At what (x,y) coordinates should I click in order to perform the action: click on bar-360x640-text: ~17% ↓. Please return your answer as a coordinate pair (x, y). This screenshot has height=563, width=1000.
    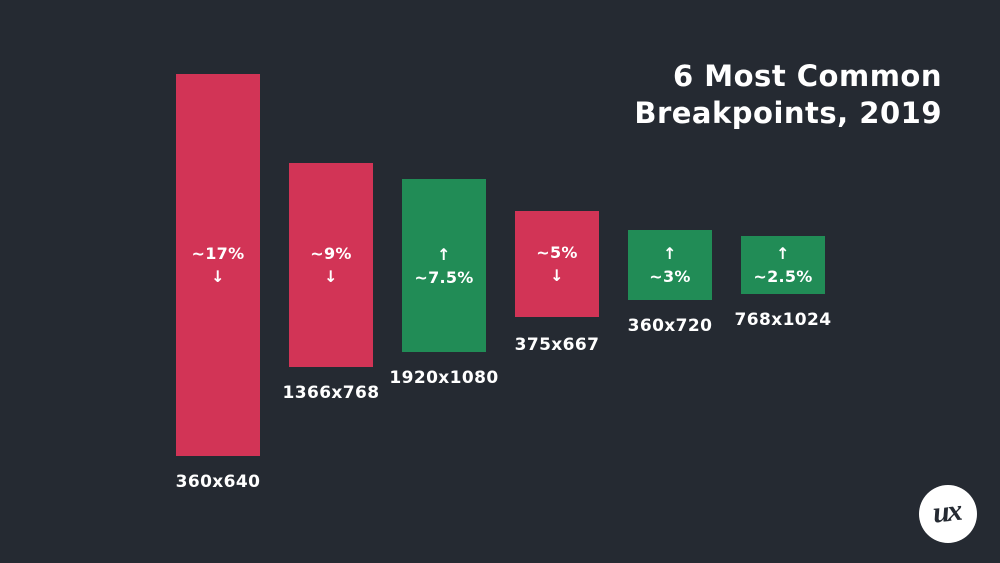
    Looking at the image, I should click on (218, 265).